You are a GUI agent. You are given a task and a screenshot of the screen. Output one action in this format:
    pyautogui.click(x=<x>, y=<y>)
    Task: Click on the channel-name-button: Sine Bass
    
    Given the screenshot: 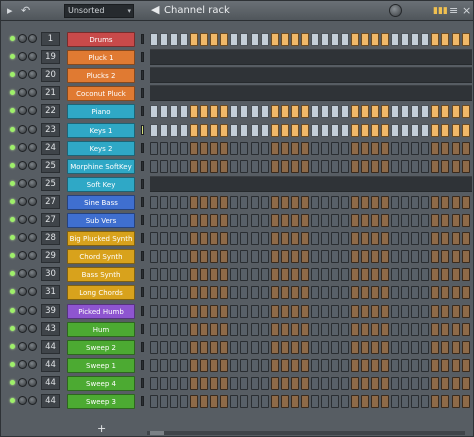 What is the action you would take?
    pyautogui.click(x=101, y=202)
    